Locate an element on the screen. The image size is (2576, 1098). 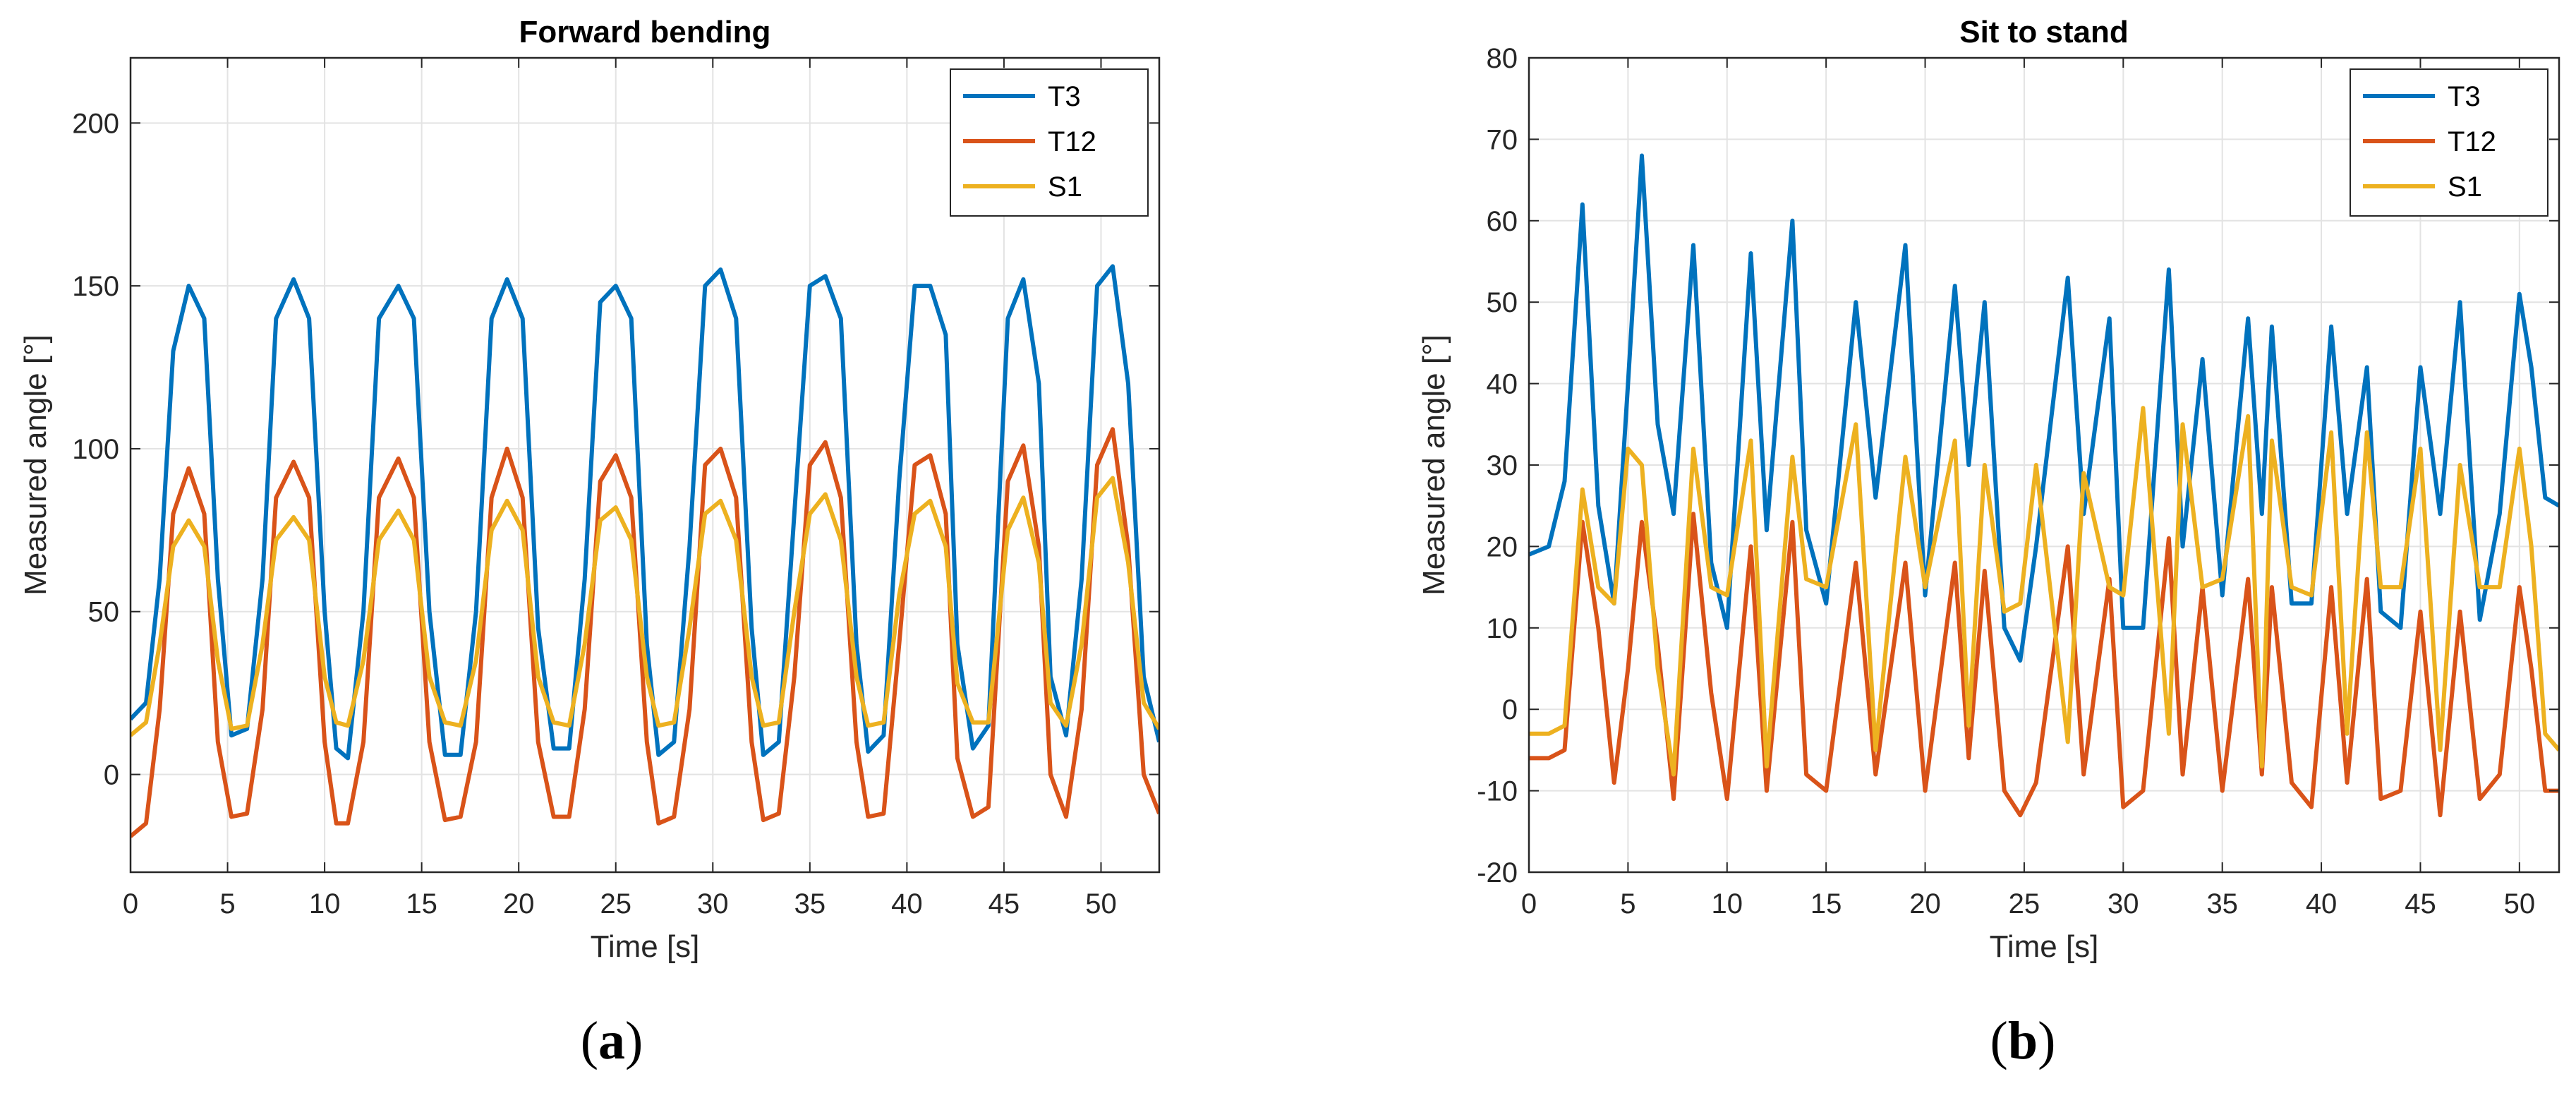
y-tick-label: 60 is located at coordinates (1503, 221).